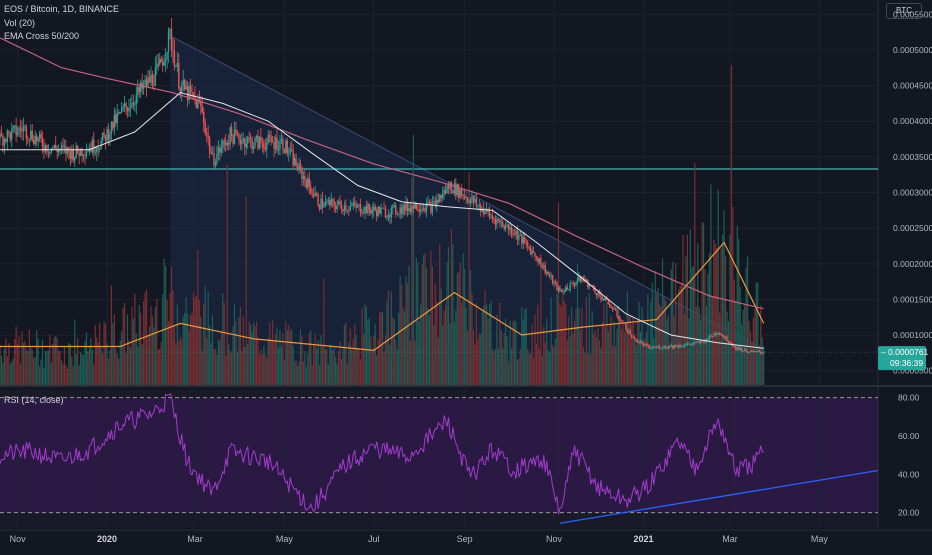 The height and width of the screenshot is (555, 932). I want to click on rsi-legend: RSI (14, close), so click(34, 400).